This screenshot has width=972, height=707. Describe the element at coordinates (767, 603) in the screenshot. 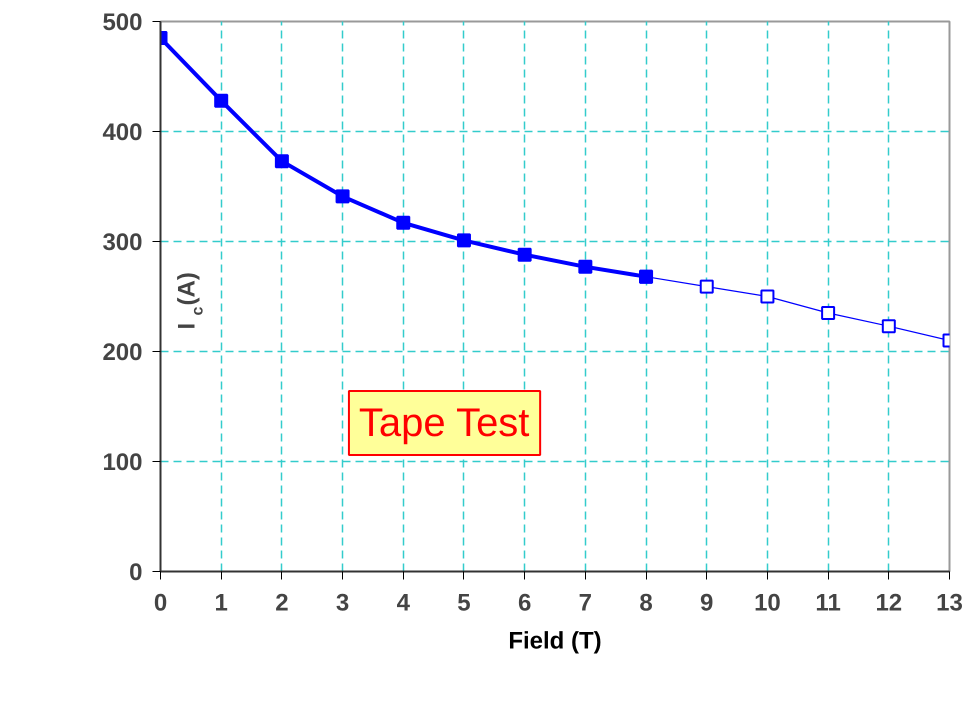

I see `x-tick-label: 10` at that location.